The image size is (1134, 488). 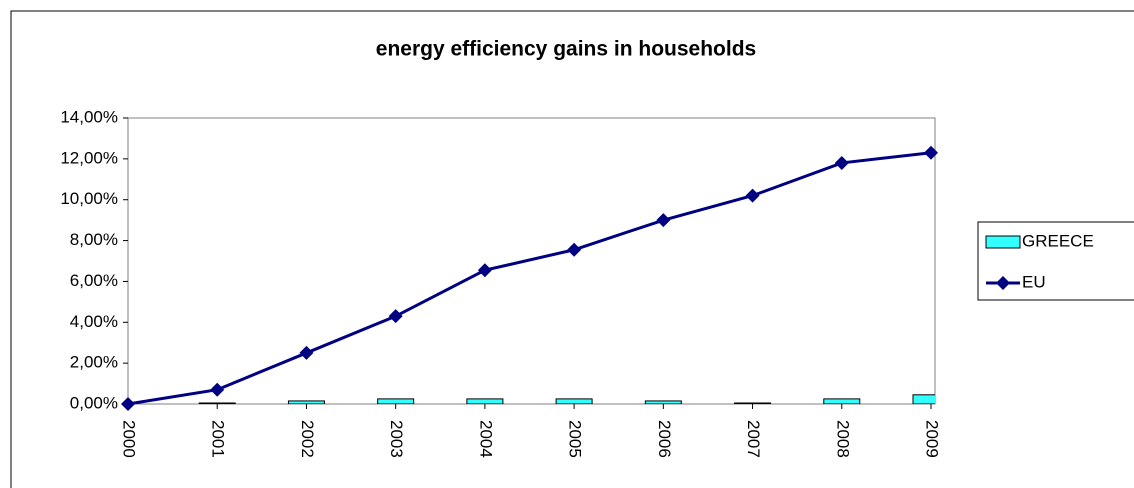 I want to click on y-tick-label: 12,00%, so click(x=89, y=157).